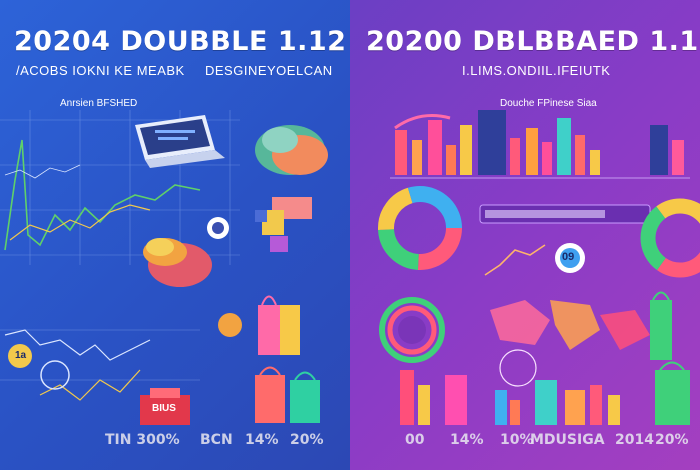  Describe the element at coordinates (192, 287) in the screenshot. I see `coin-stack` at that location.